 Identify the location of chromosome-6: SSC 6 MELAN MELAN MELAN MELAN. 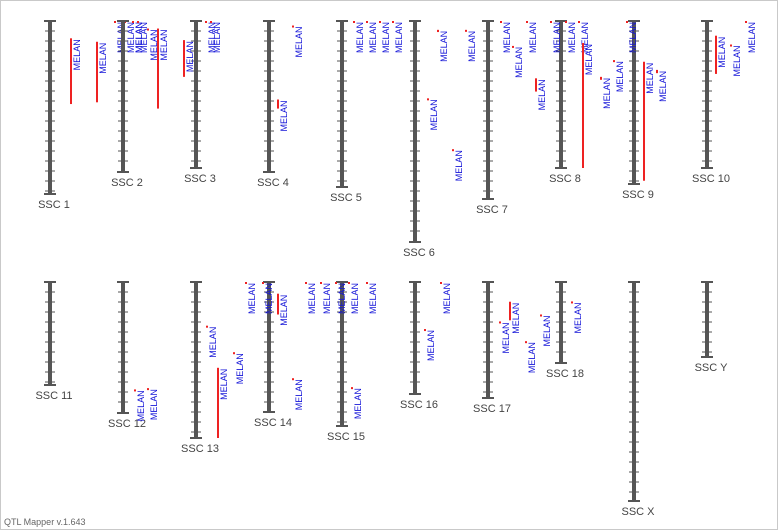
(440, 139).